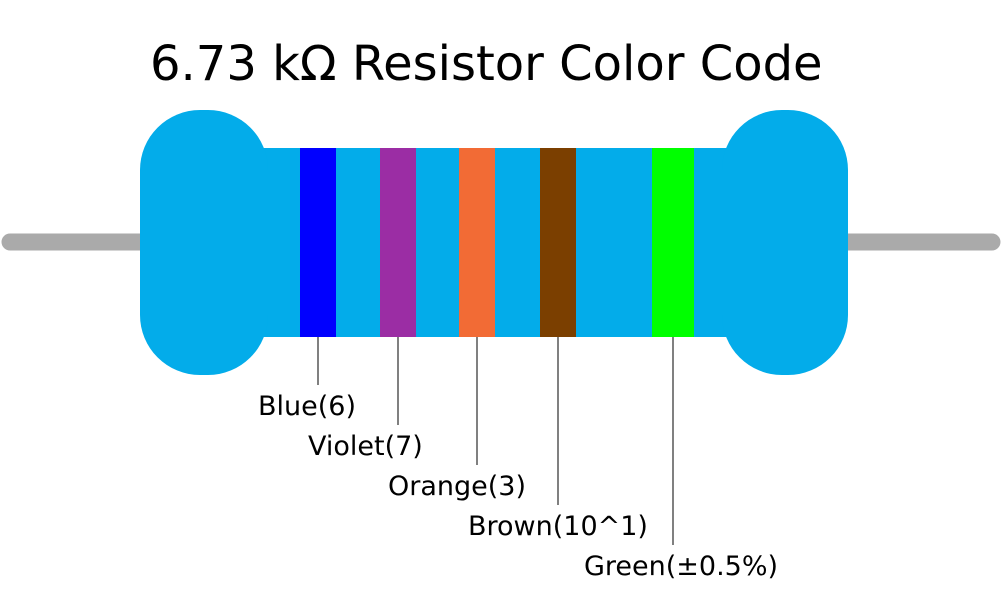  I want to click on band-label: Blue(6), so click(307, 406).